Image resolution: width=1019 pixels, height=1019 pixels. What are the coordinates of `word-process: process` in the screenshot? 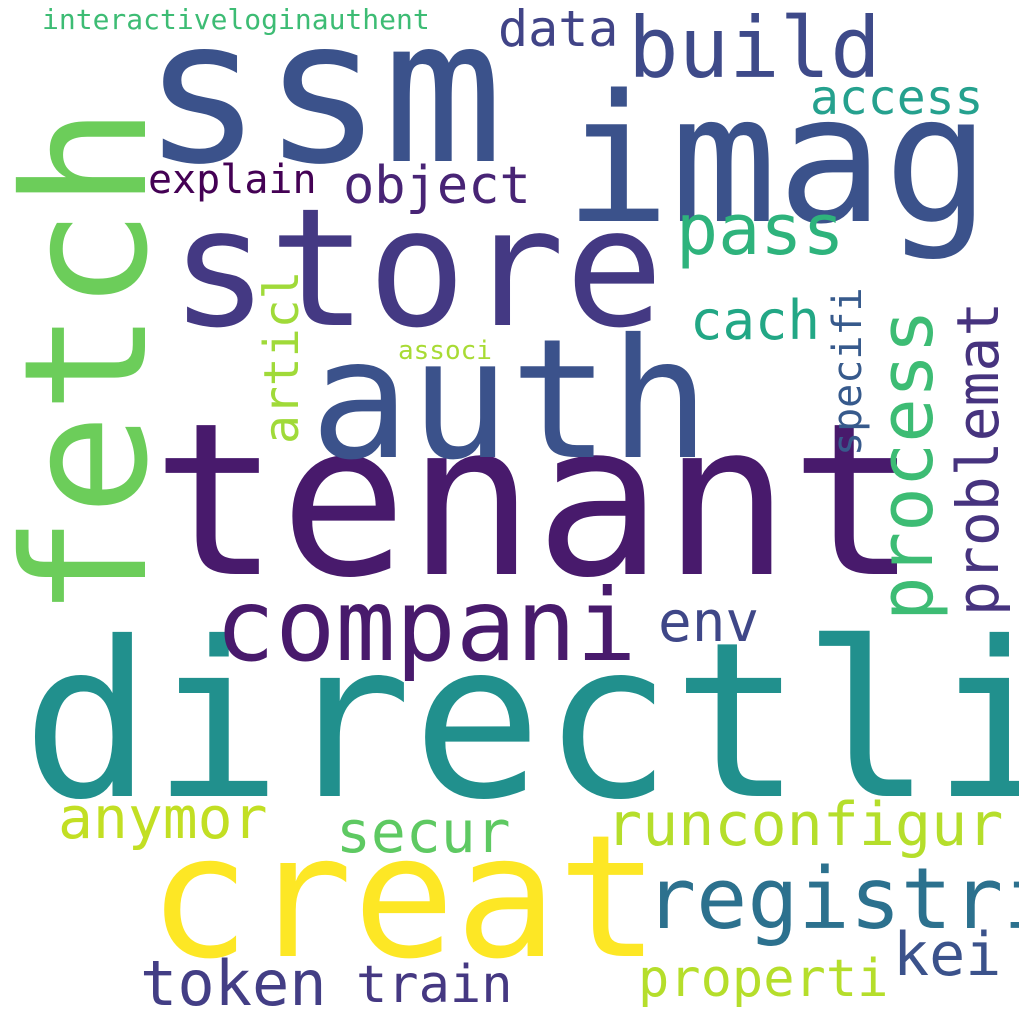 It's located at (907, 465).